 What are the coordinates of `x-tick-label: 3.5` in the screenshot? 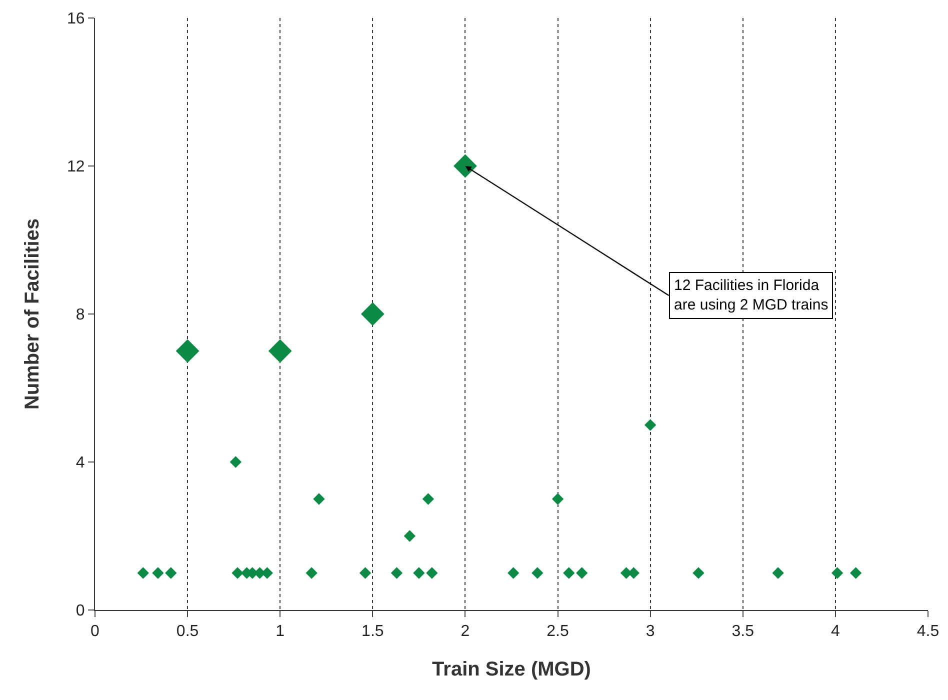 It's located at (743, 631).